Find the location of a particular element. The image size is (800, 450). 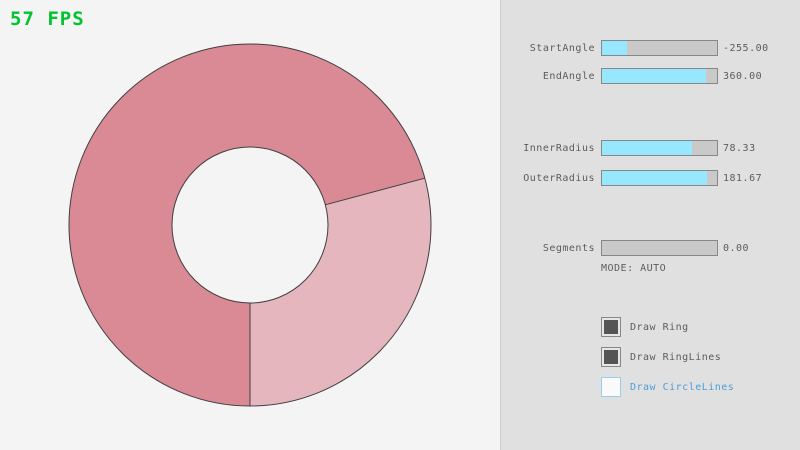

slider-row-endangle: EndAngle 360.00 is located at coordinates (650, 76).